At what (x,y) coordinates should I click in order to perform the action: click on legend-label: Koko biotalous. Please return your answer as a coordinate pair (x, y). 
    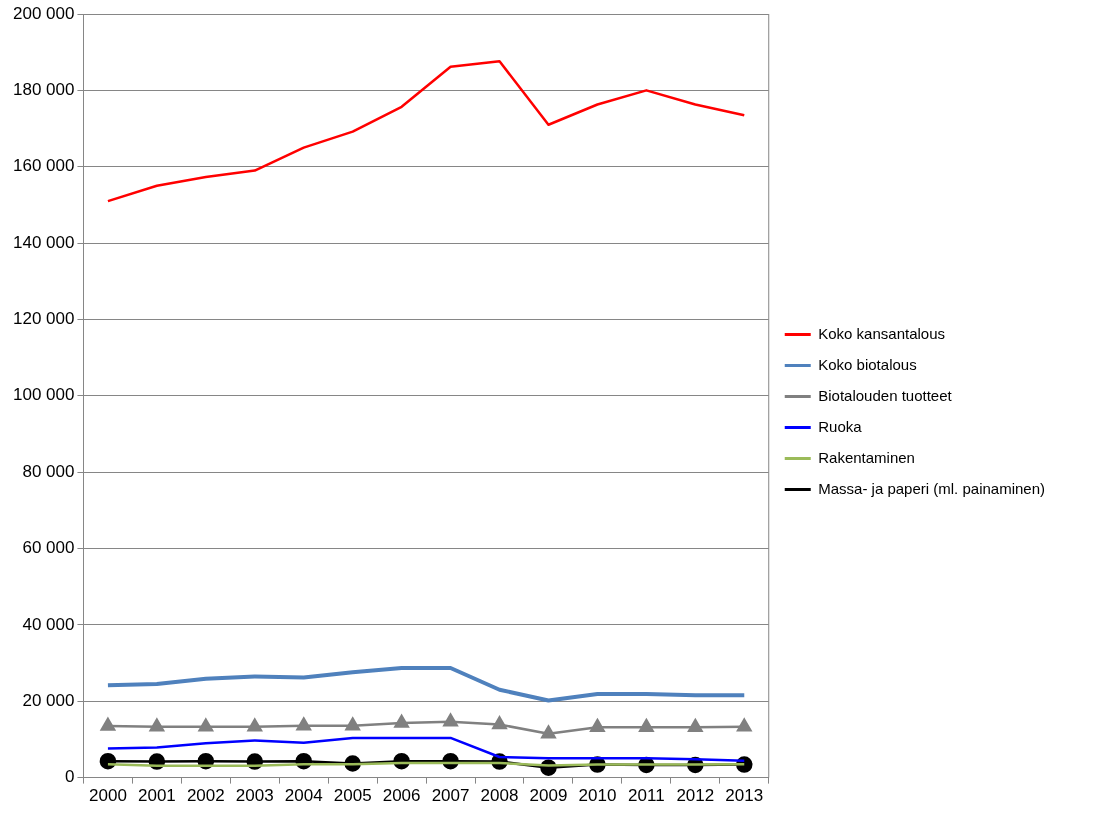
    Looking at the image, I should click on (867, 364).